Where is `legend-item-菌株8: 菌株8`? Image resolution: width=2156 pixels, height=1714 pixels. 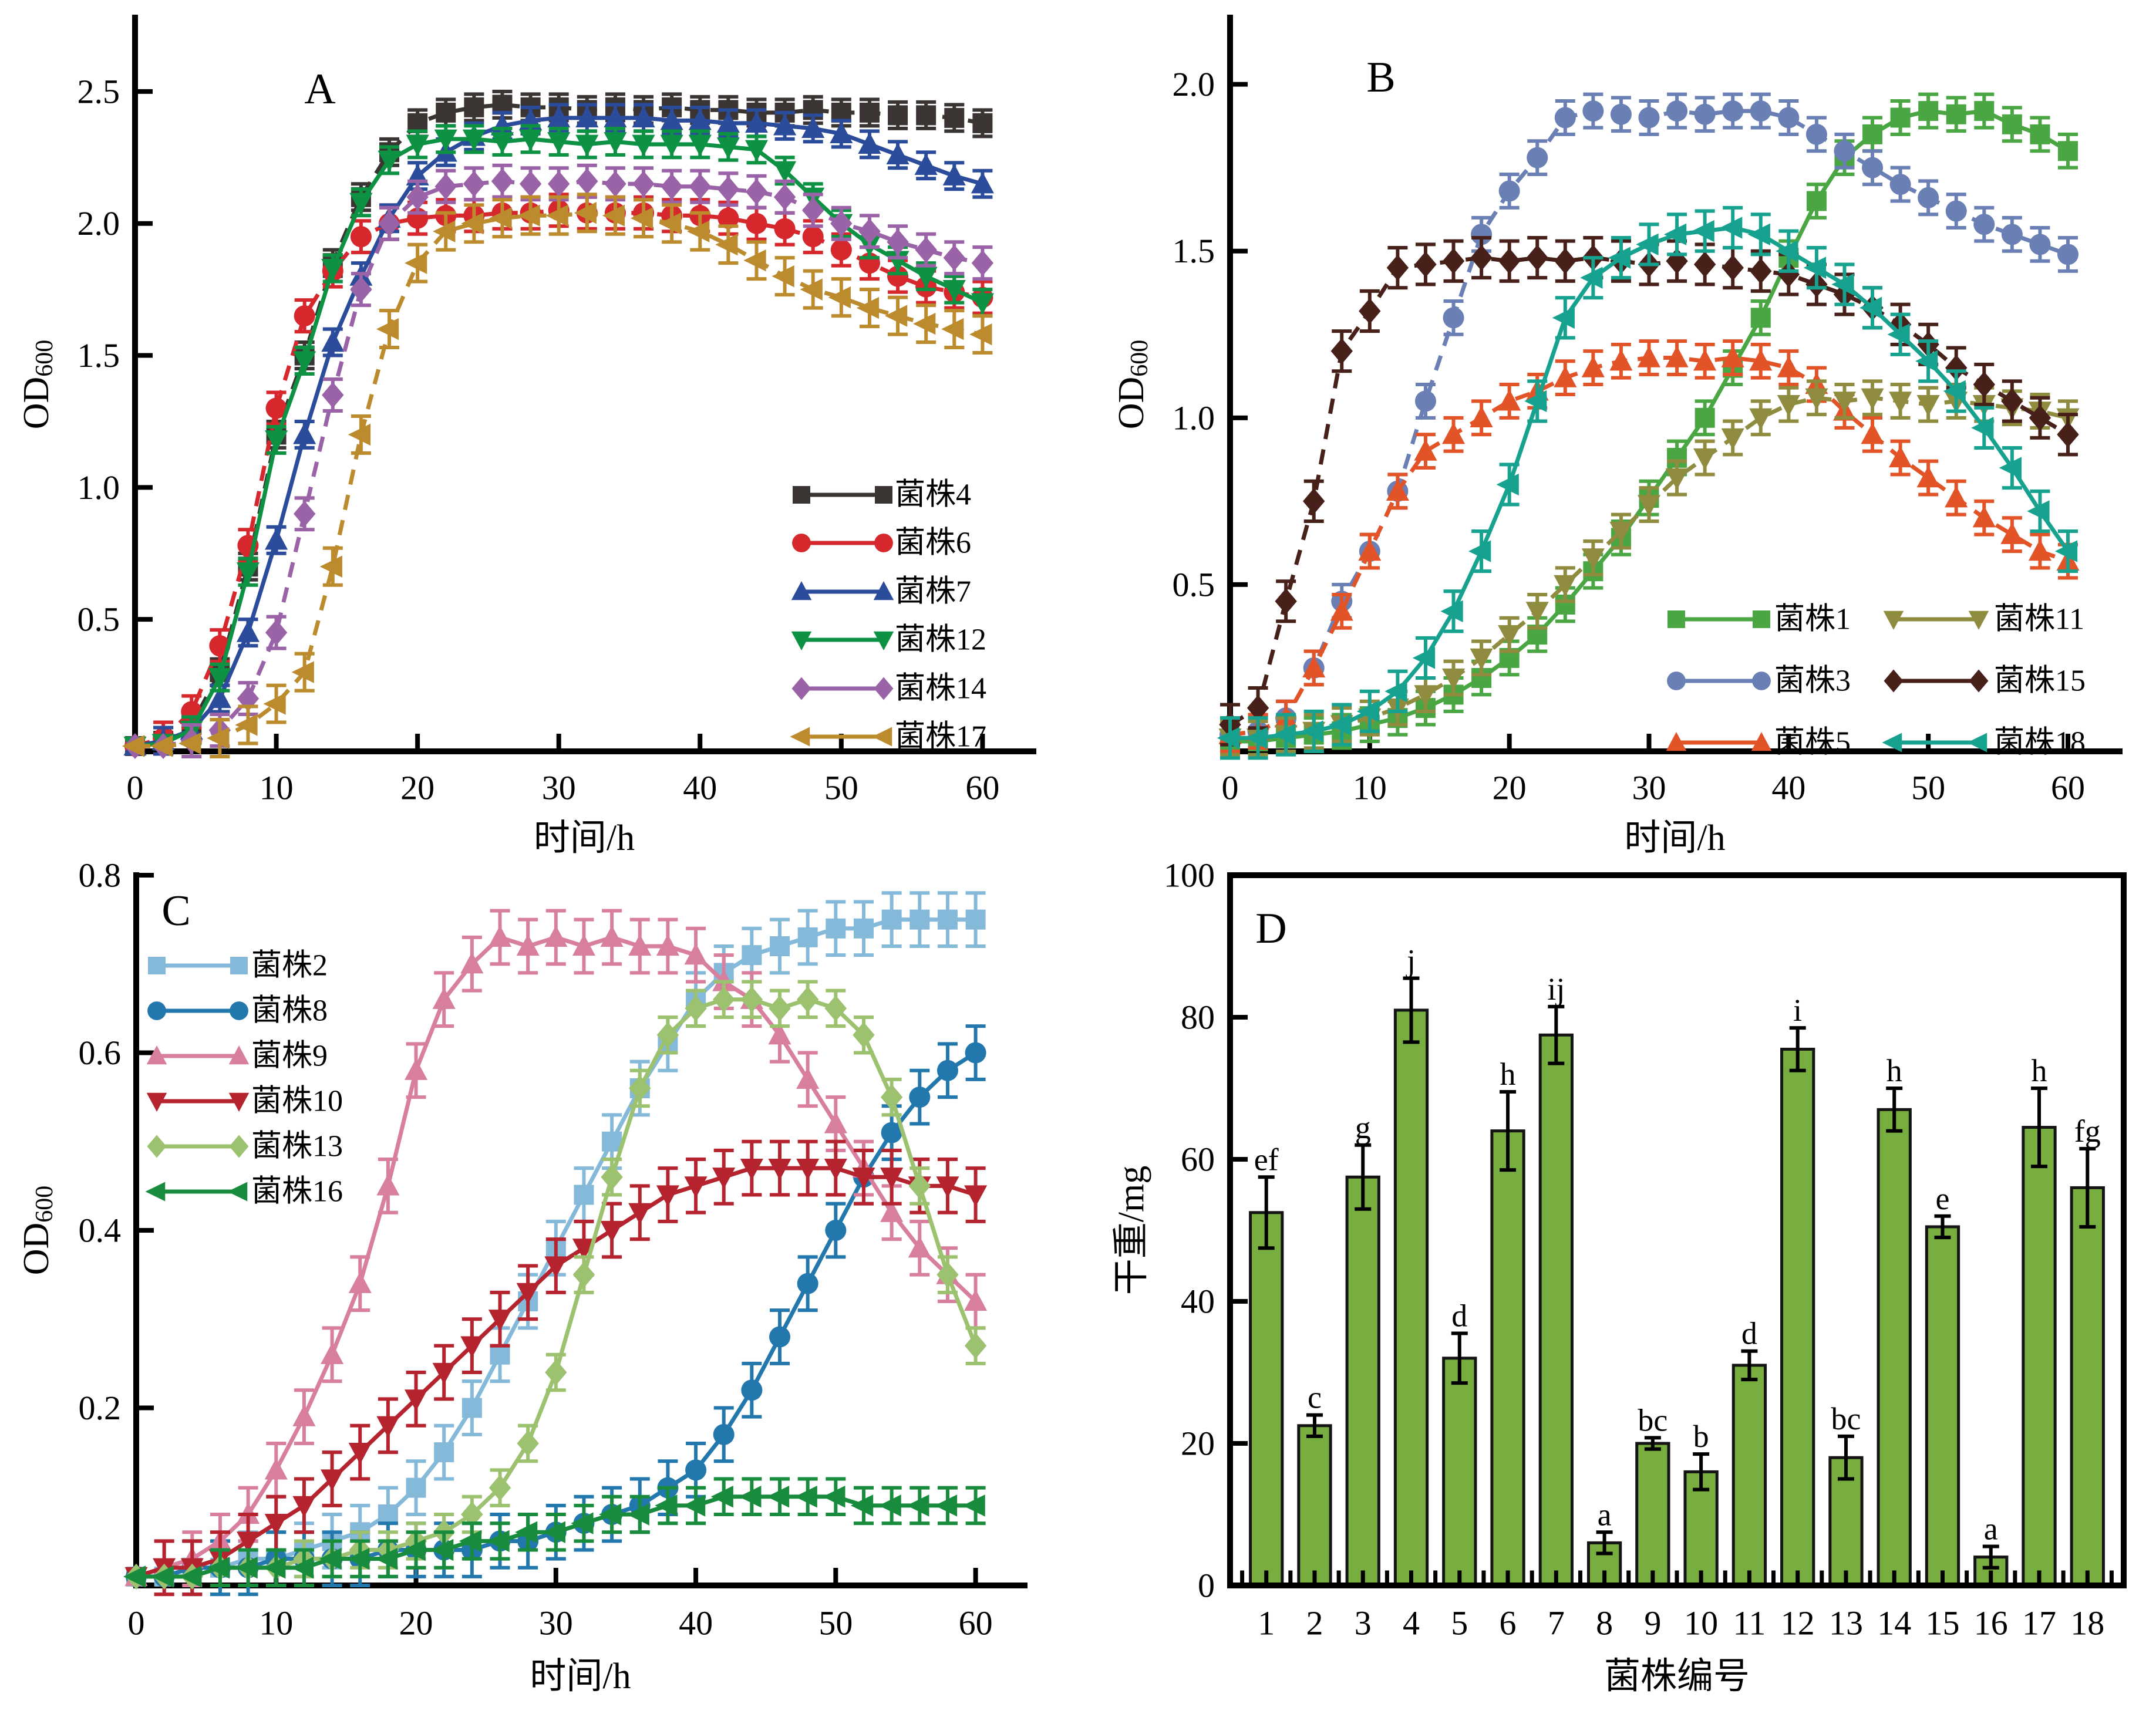
legend-item-菌株8: 菌株8 is located at coordinates (237, 1011).